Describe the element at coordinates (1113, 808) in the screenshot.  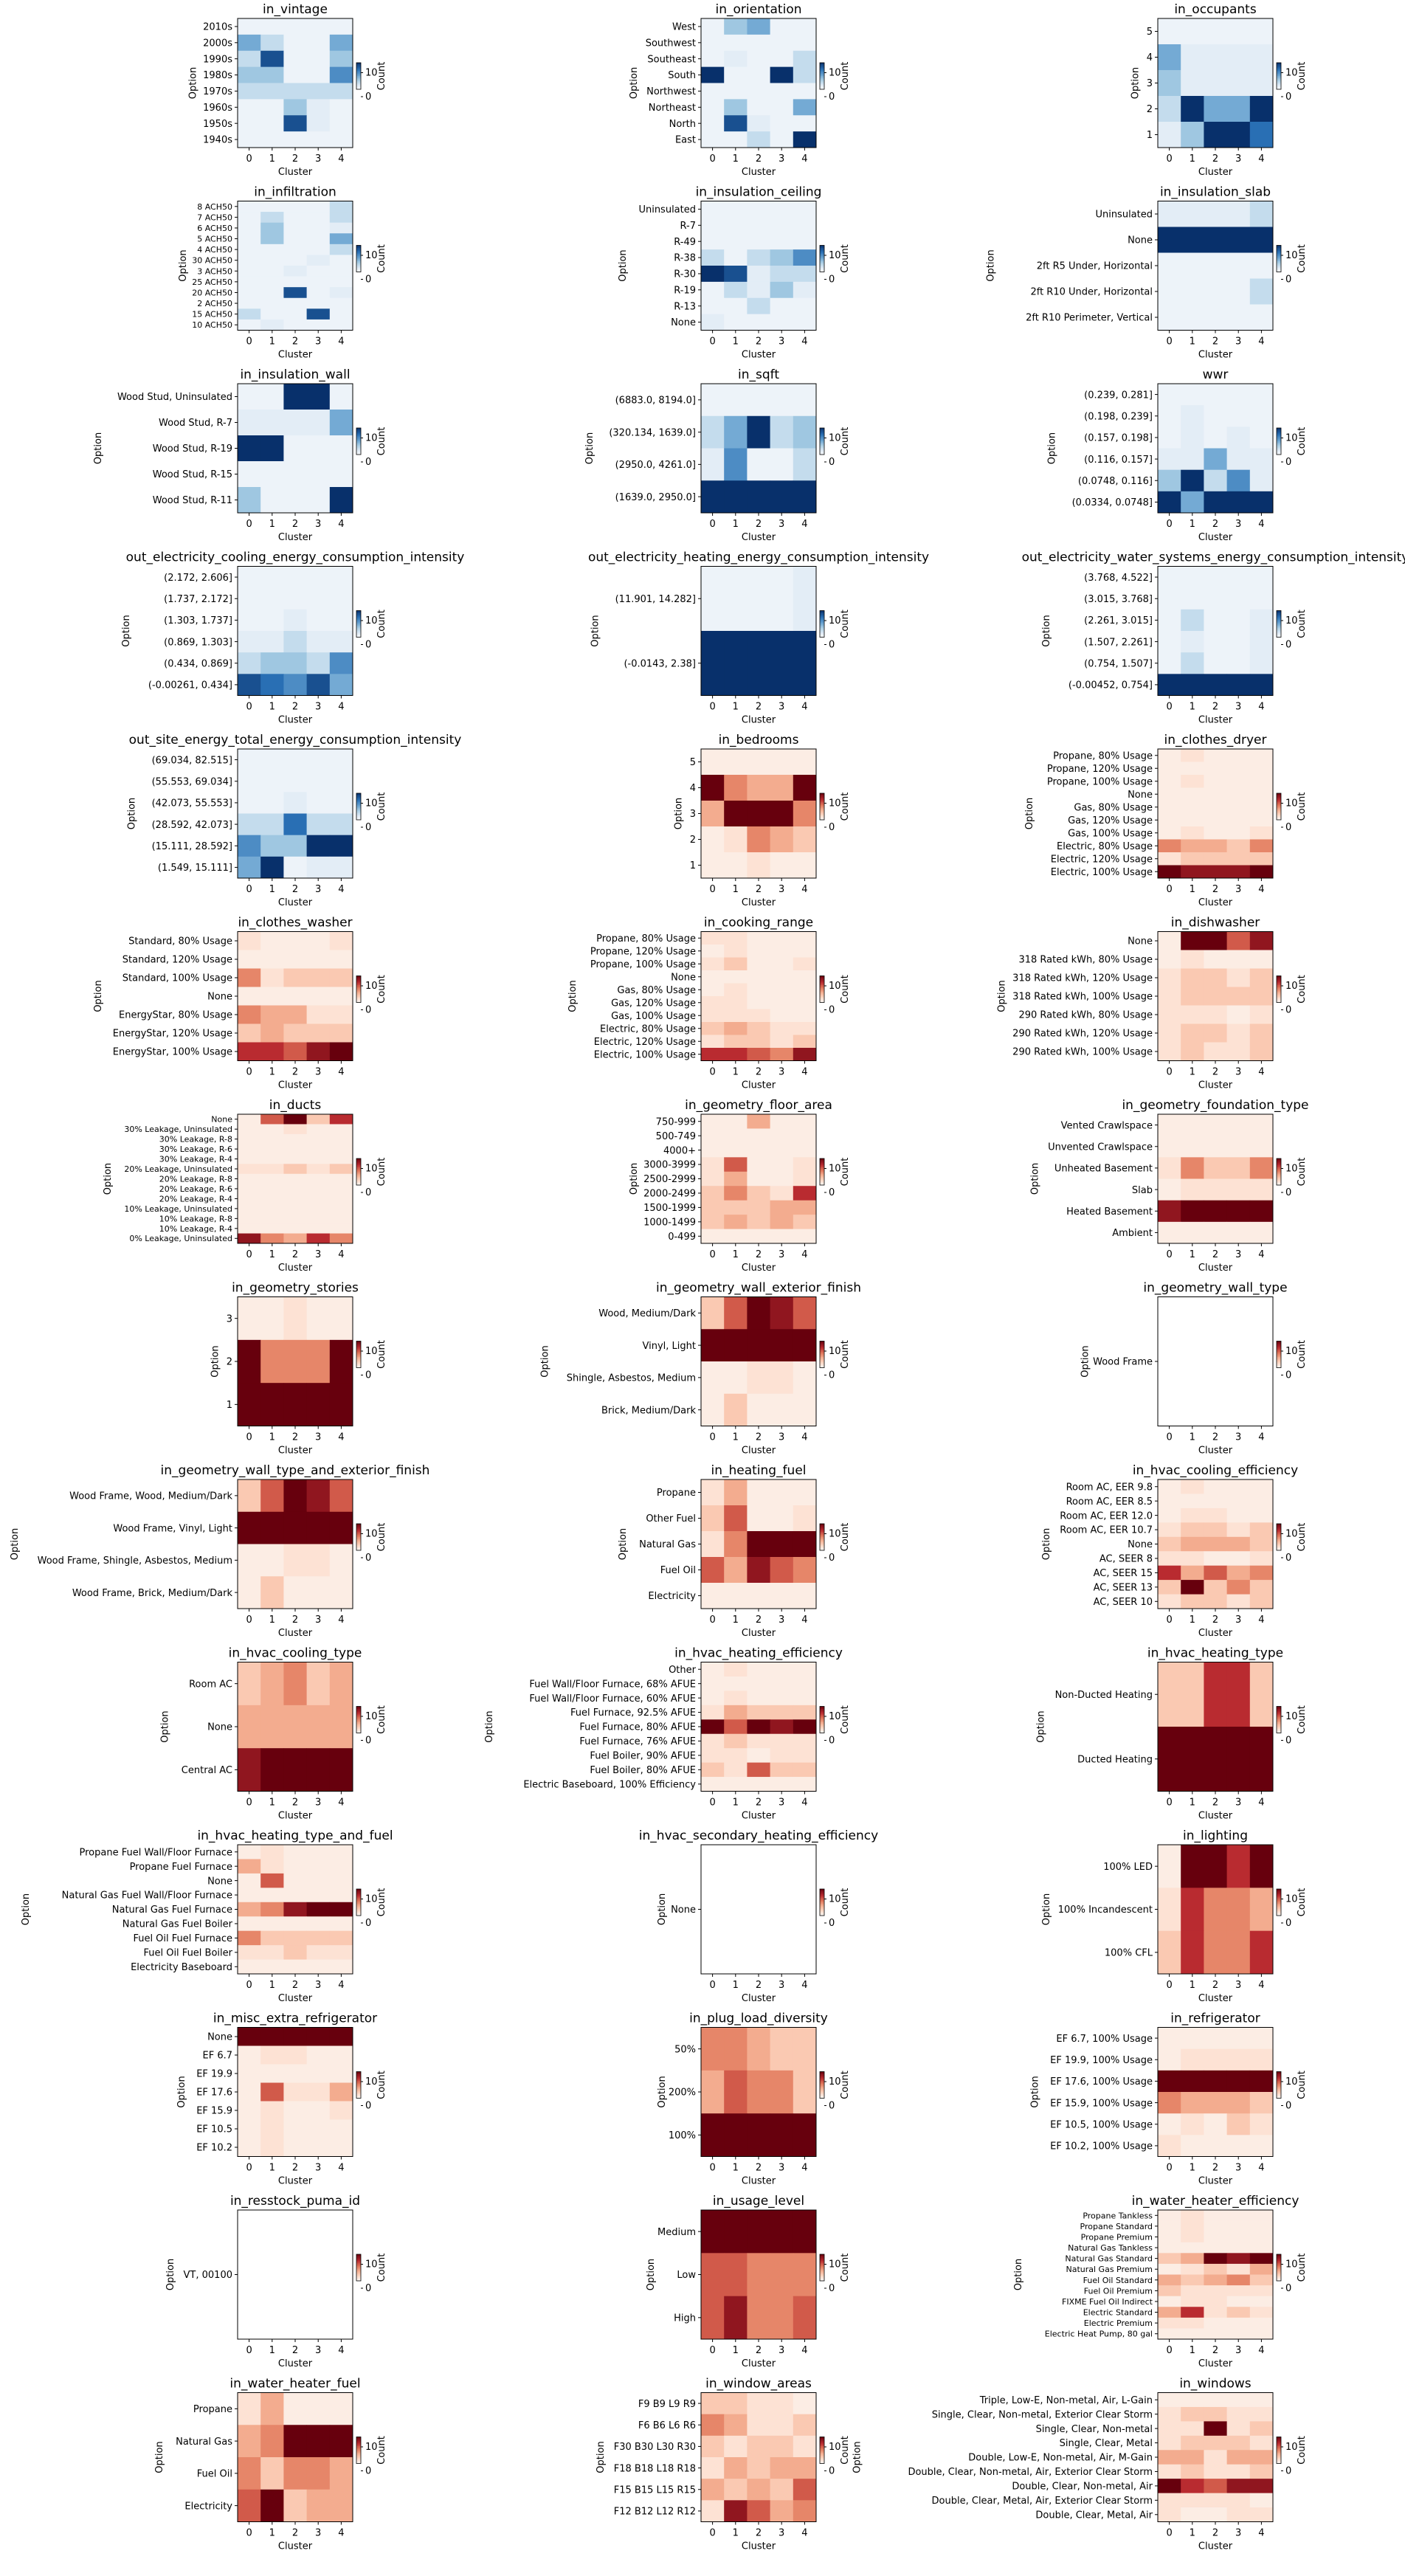
I see `y-tick-label: Gas, 80% Usage` at that location.